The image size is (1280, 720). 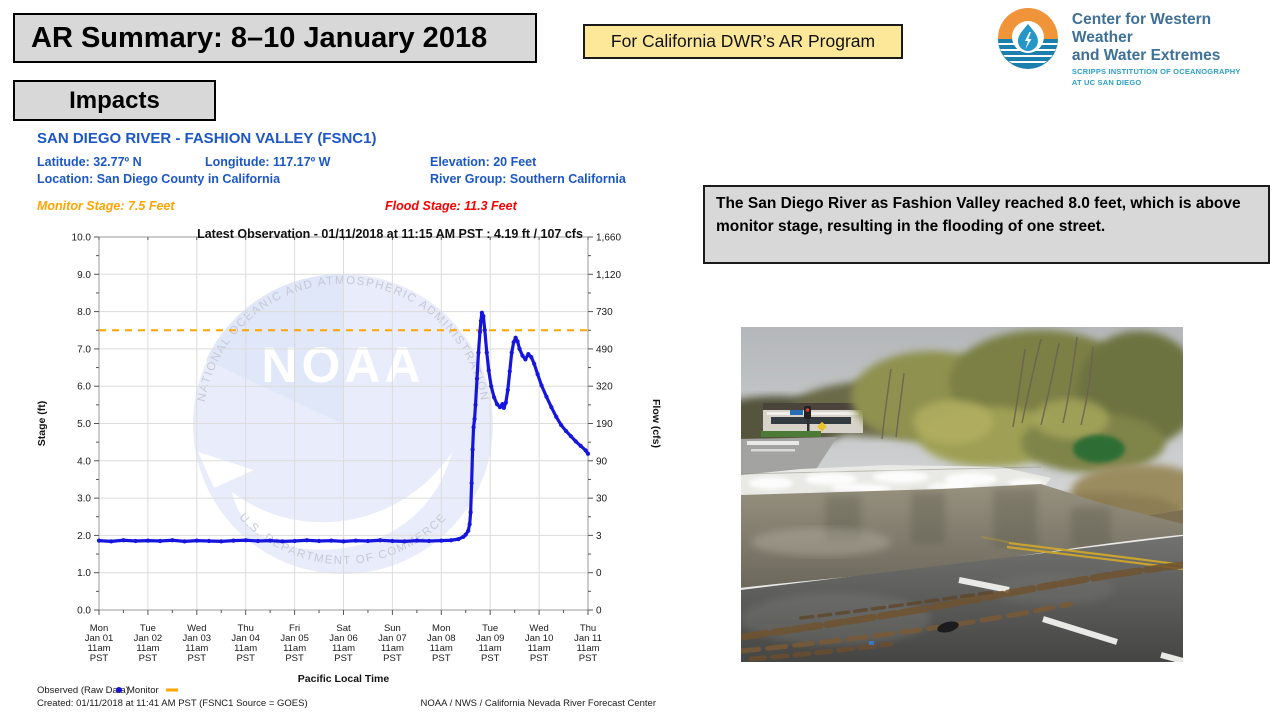 What do you see at coordinates (207, 138) in the screenshot?
I see `station-name: SAN DIEGO RIVER - FASHION VALLEY (FSNC1)` at bounding box center [207, 138].